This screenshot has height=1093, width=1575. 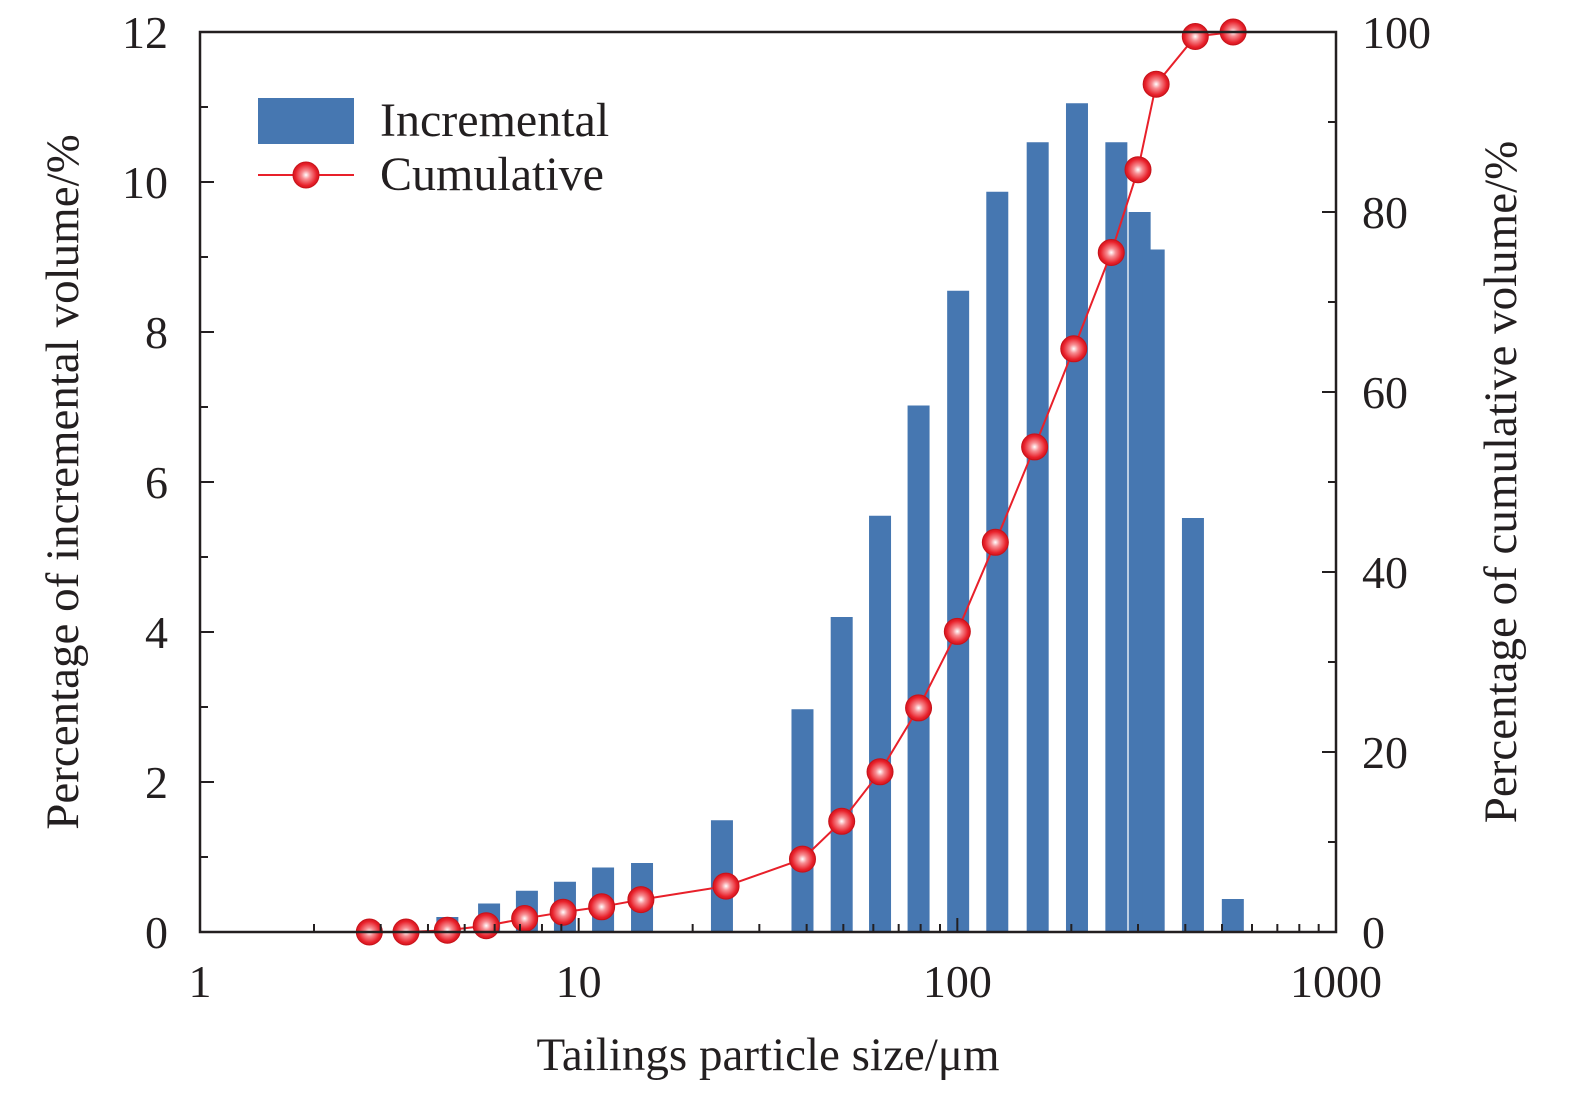 I want to click on y-left-tick-labels: 0 2 4 6 8 10 12, so click(x=168, y=482).